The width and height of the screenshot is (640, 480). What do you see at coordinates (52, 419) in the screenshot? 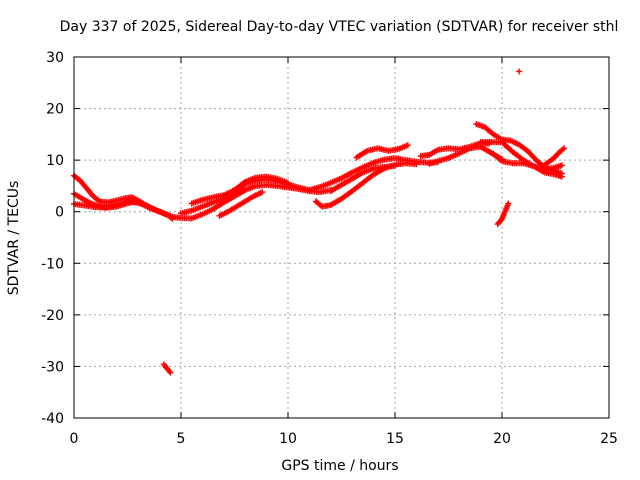
I see `y-tick-label: -40` at bounding box center [52, 419].